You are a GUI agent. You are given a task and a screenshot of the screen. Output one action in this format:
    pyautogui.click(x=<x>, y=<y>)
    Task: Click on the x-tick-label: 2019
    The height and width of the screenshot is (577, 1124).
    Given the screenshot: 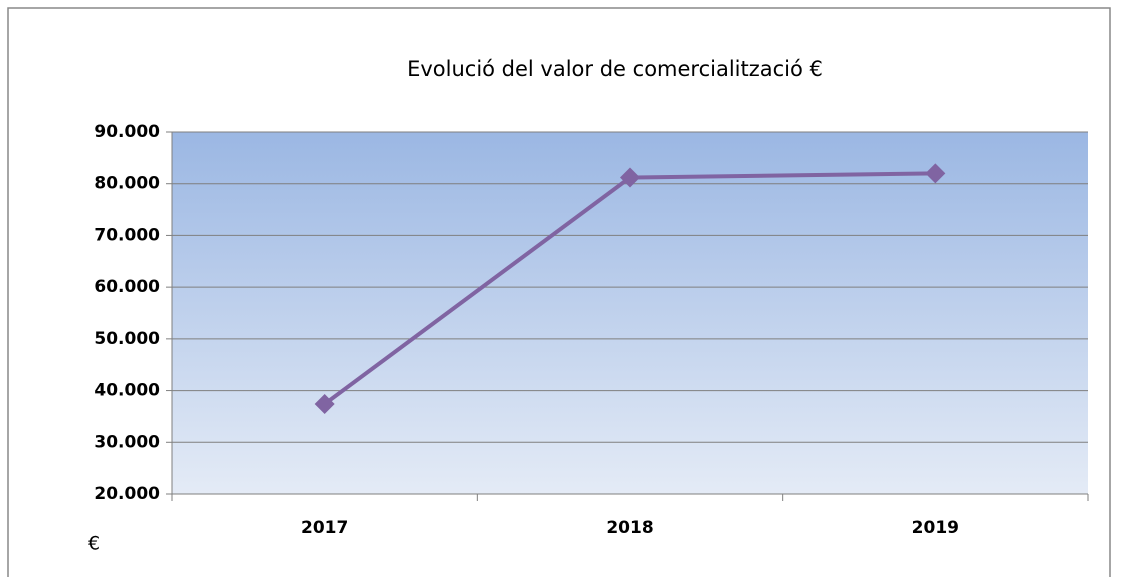 What is the action you would take?
    pyautogui.click(x=935, y=528)
    